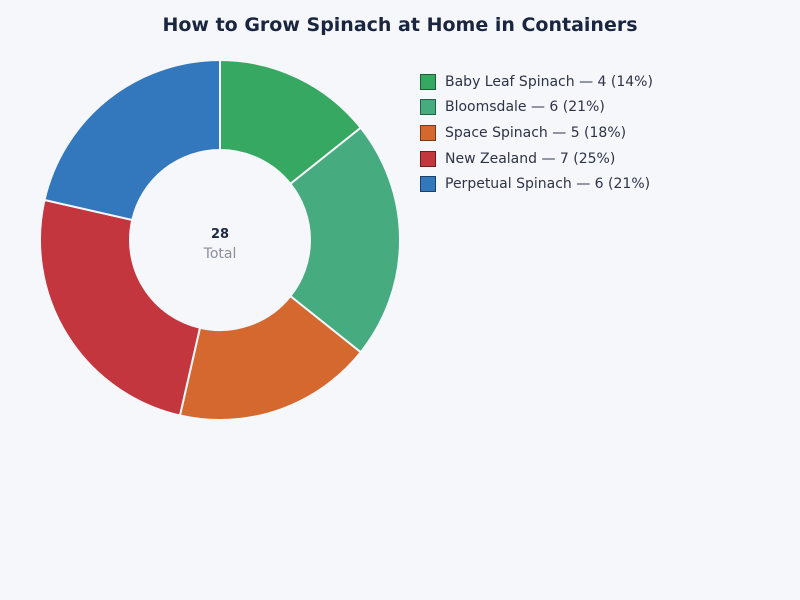 Image resolution: width=800 pixels, height=600 pixels. I want to click on legend-item: Space Spinach — 5 (18%), so click(536, 133).